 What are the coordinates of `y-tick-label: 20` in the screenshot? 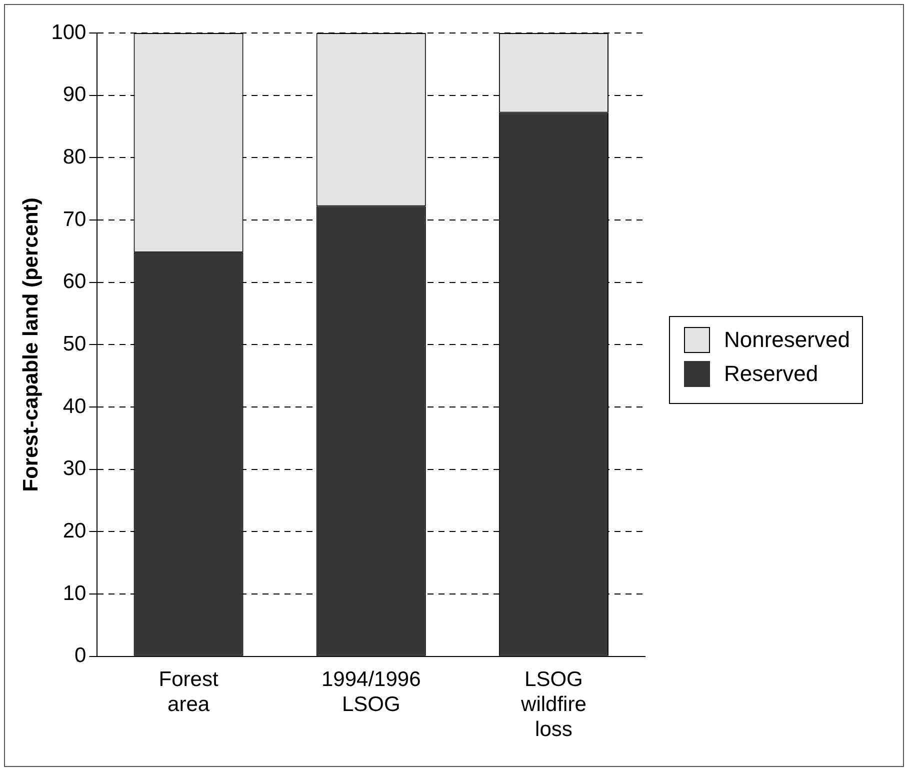 It's located at (74, 531).